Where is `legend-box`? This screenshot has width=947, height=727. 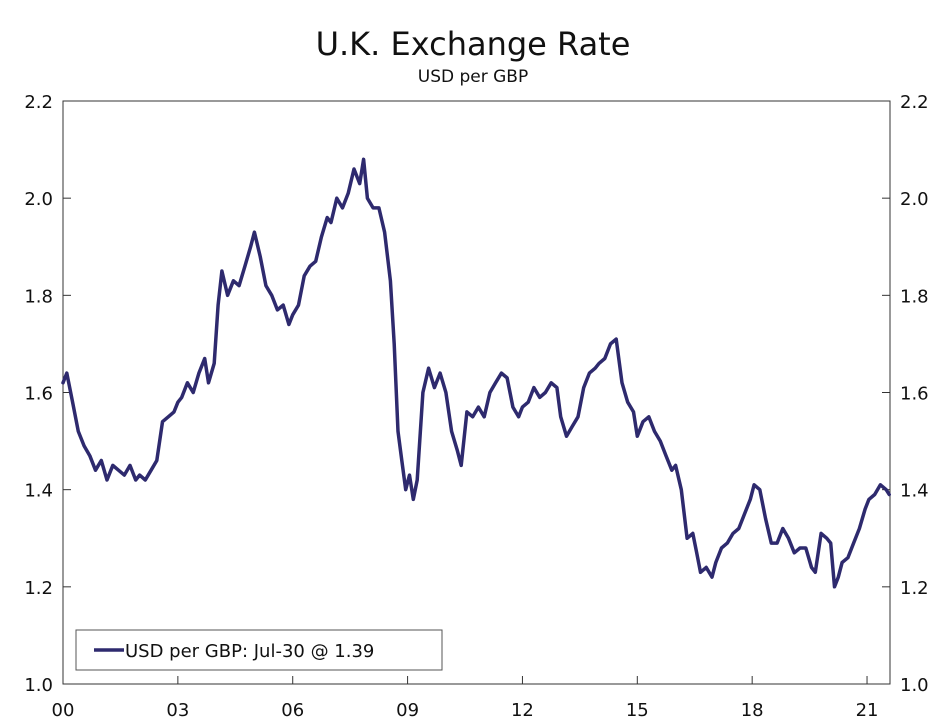
legend-box is located at coordinates (259, 650).